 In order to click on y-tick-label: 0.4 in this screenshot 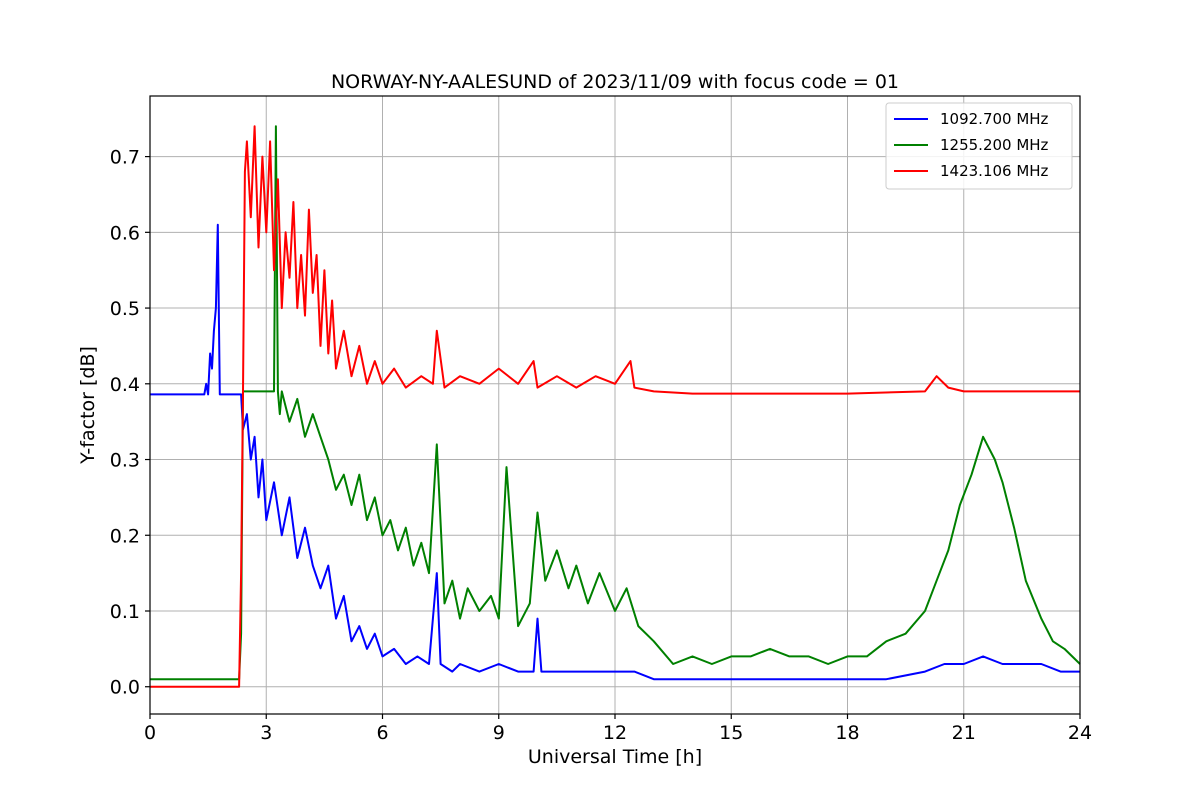, I will do `click(125, 385)`.